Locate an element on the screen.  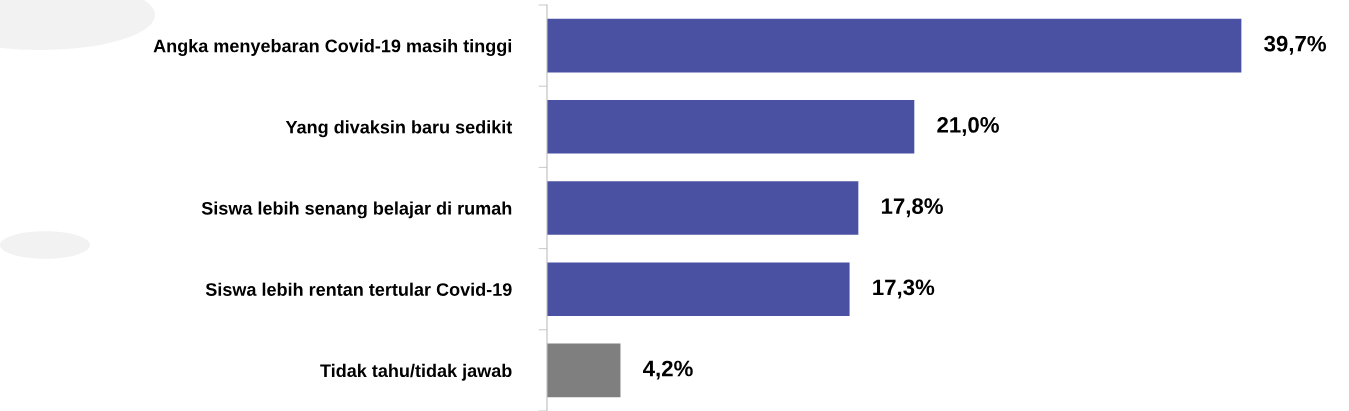
y-tick-label: Tidak tahu/tidak jawab is located at coordinates (416, 372).